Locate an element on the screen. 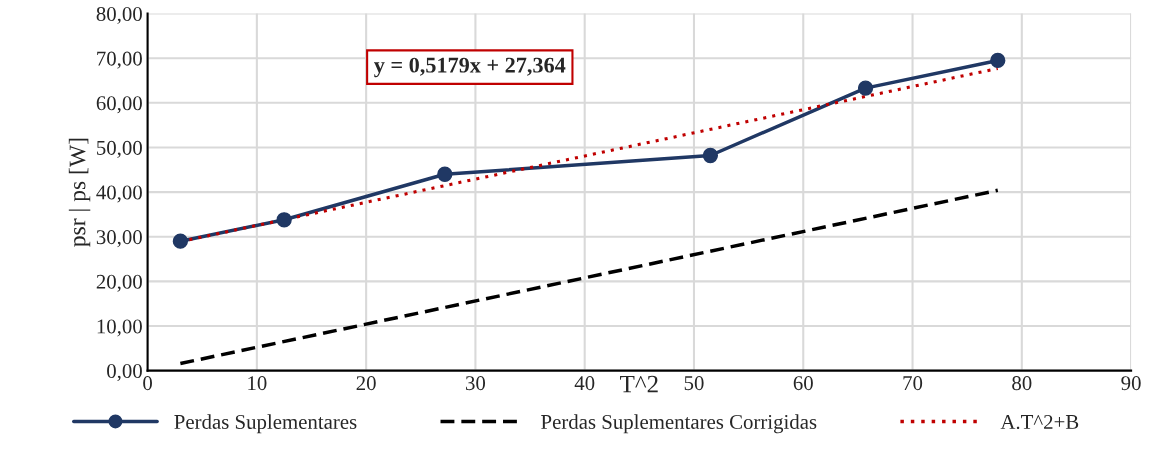 The image size is (1153, 452). x-tick-label: 30 is located at coordinates (476, 383).